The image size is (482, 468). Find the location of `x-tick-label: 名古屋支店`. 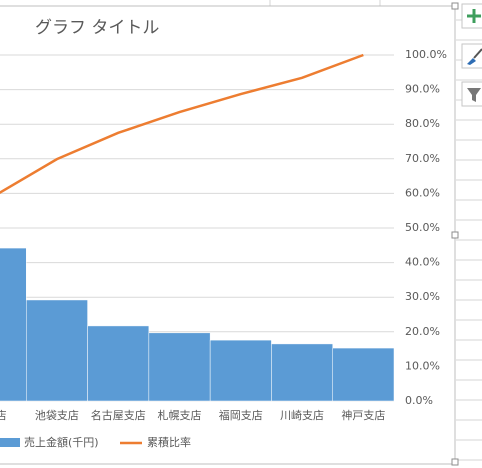

x-tick-label: 名古屋支店 is located at coordinates (118, 415).